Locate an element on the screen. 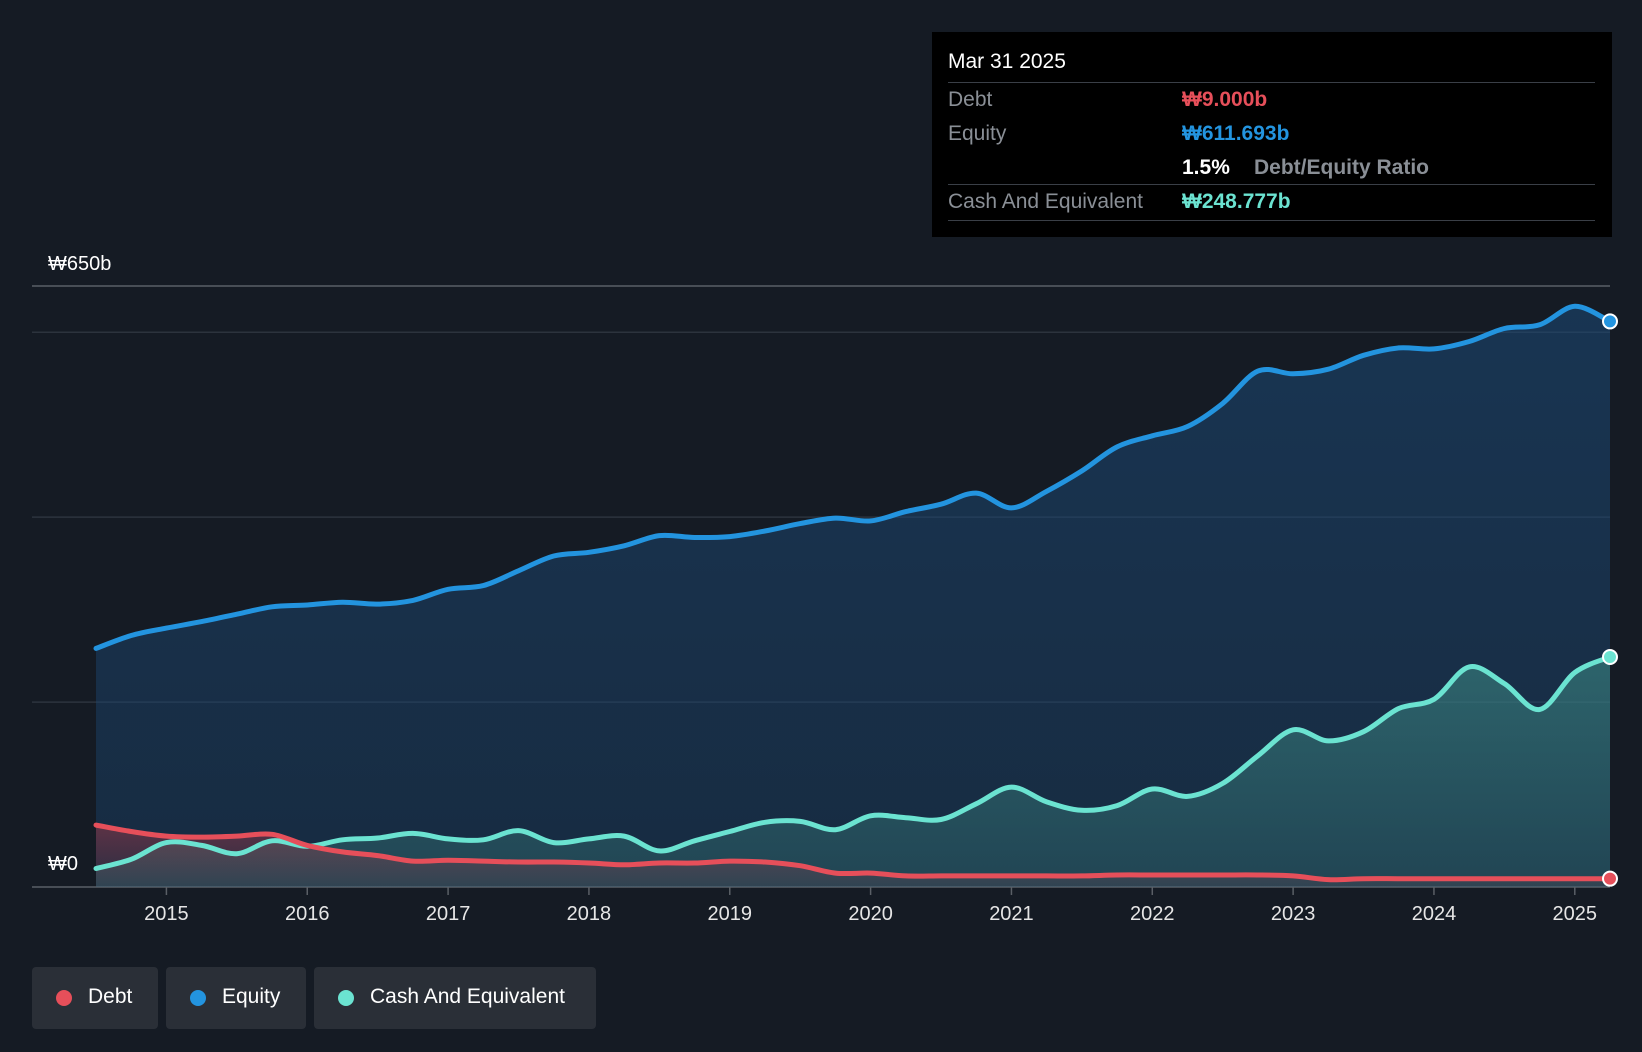 The image size is (1642, 1052). tooltip-debt-value: ₩9.000b is located at coordinates (1225, 99).